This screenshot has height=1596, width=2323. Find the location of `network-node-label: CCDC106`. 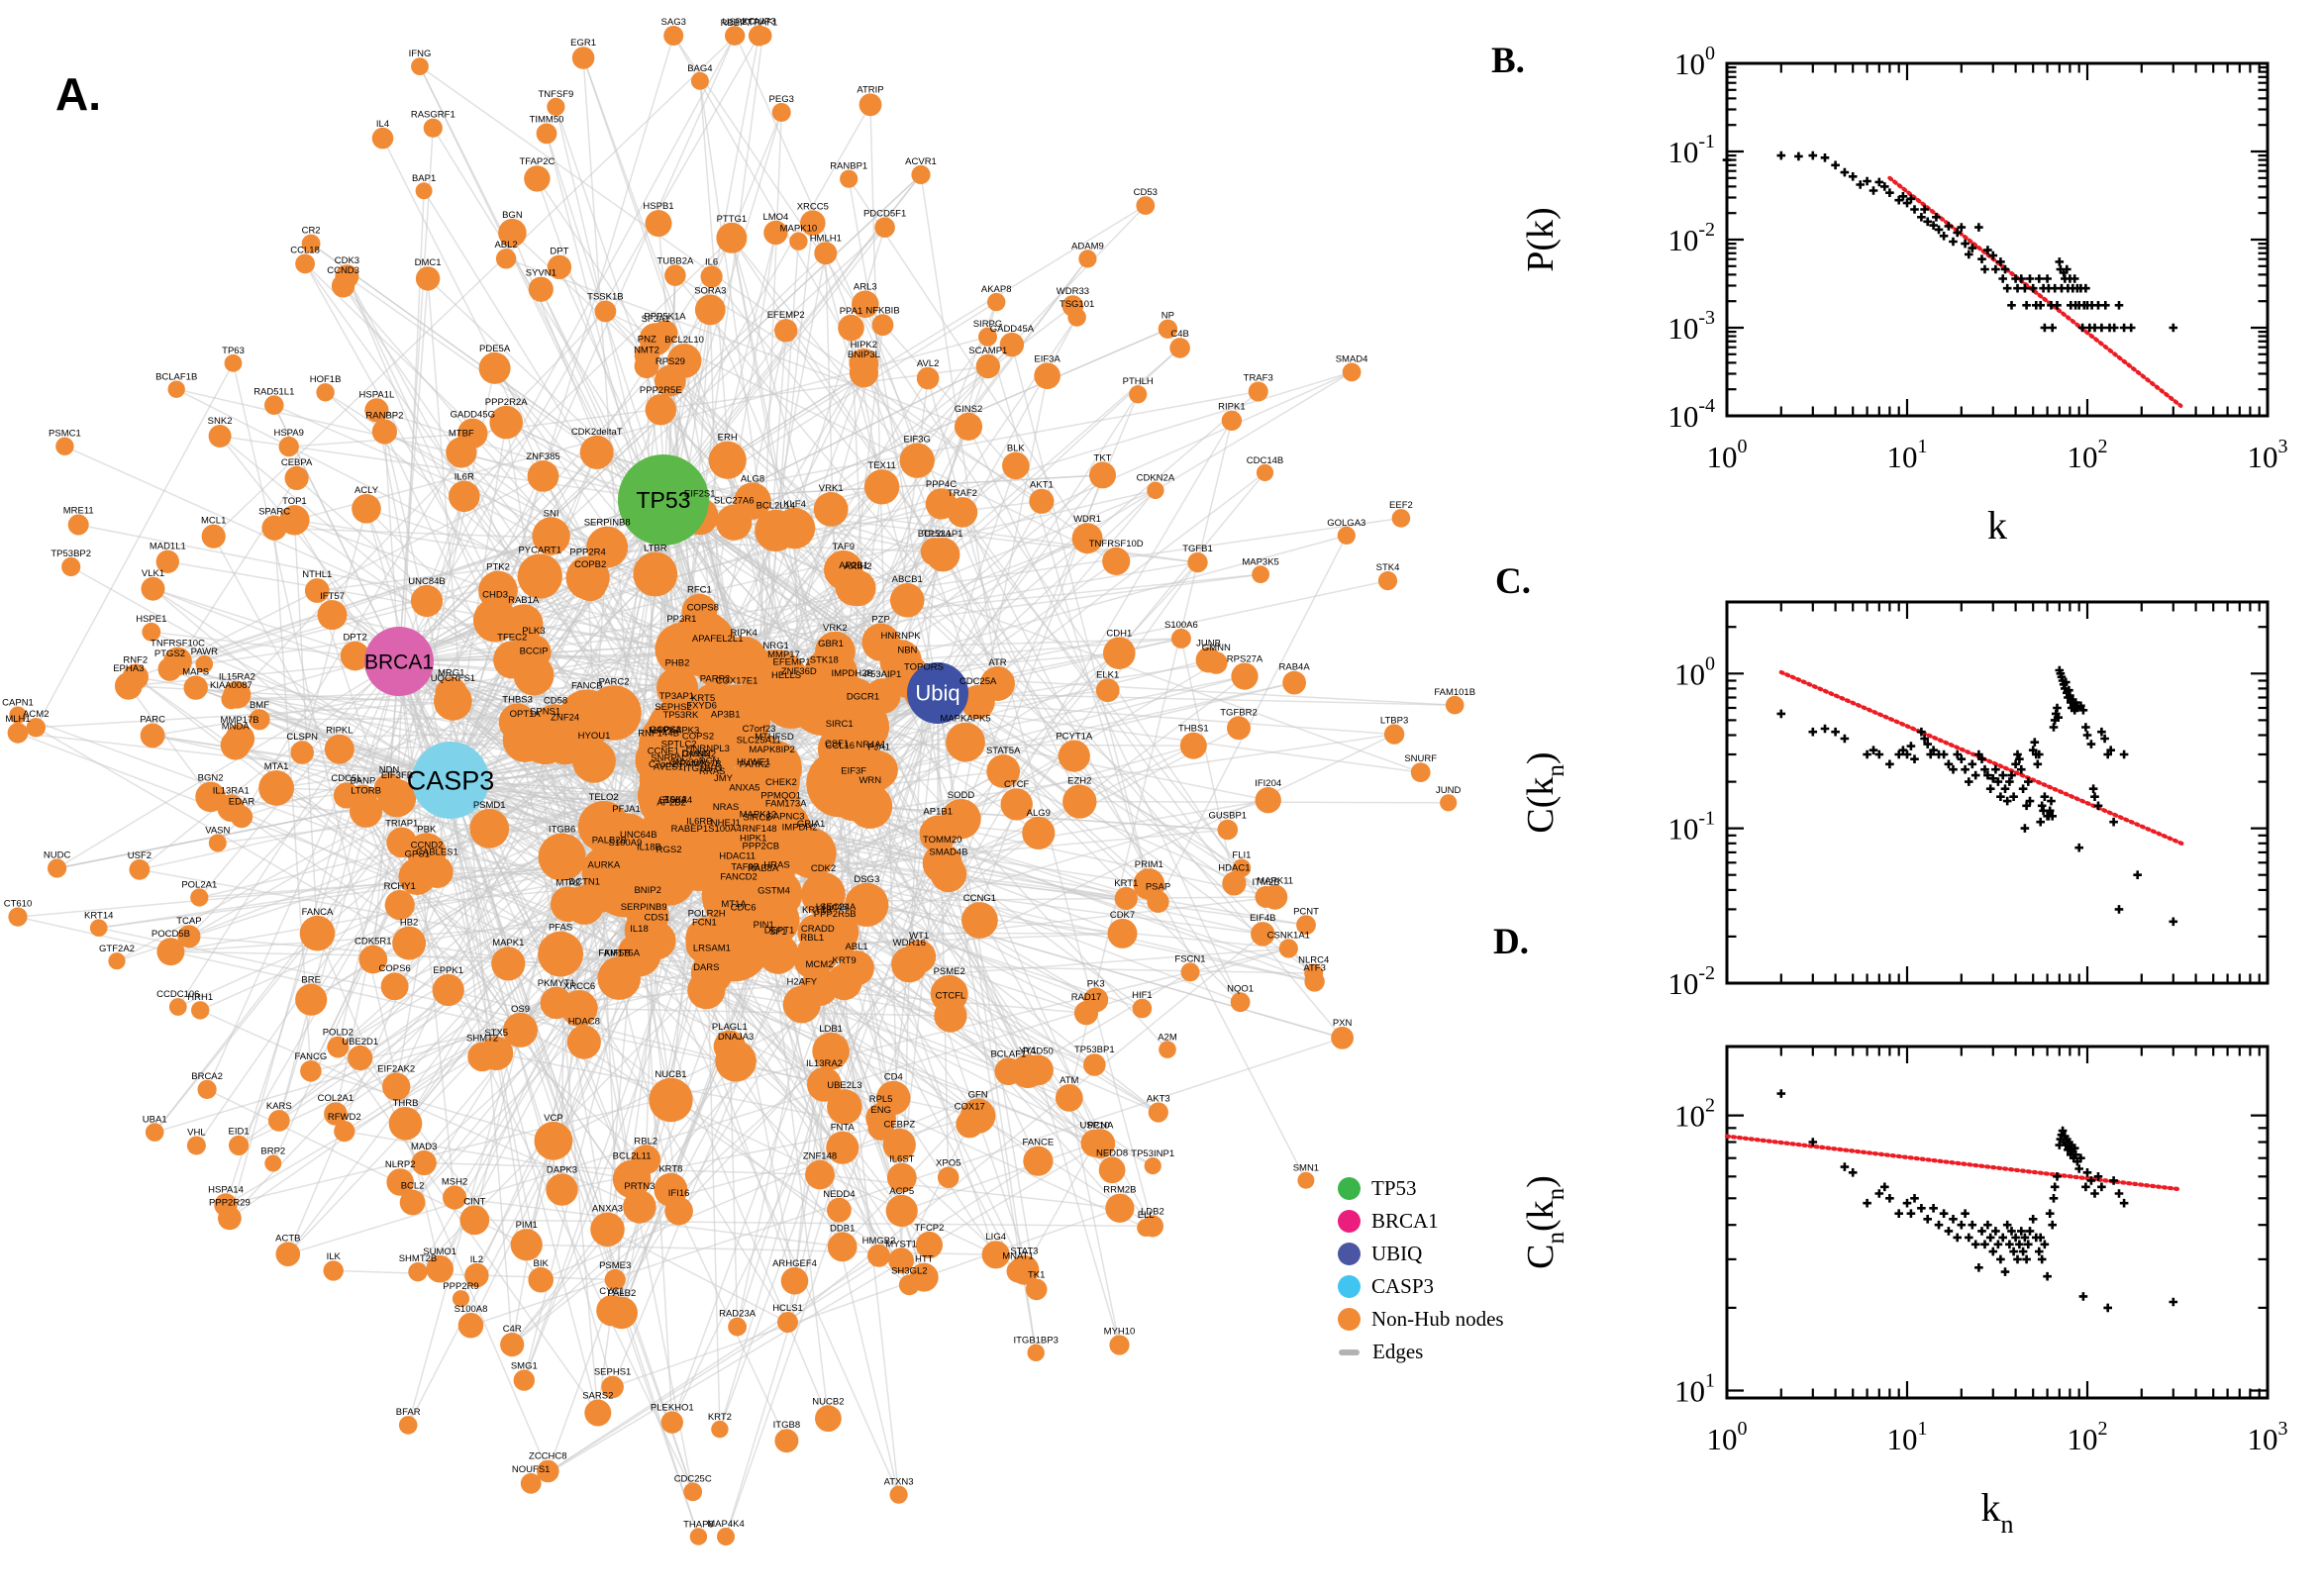

network-node-label: CCDC106 is located at coordinates (178, 994).